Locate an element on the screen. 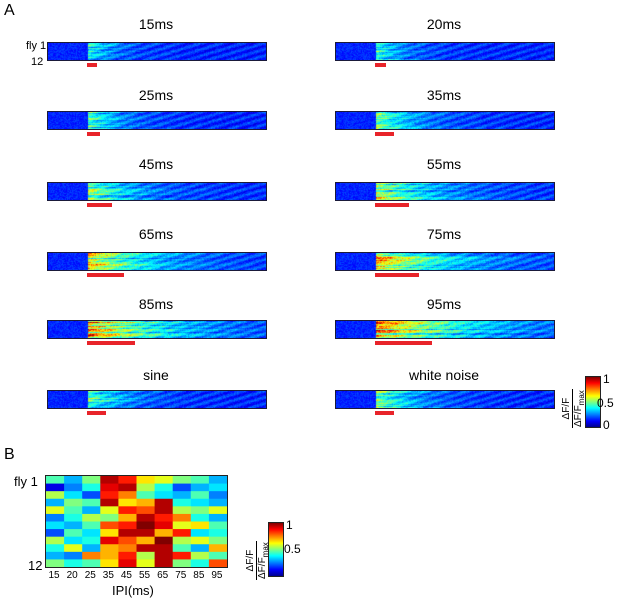 This screenshot has height=599, width=617. panel-b-heatmap is located at coordinates (136, 521).